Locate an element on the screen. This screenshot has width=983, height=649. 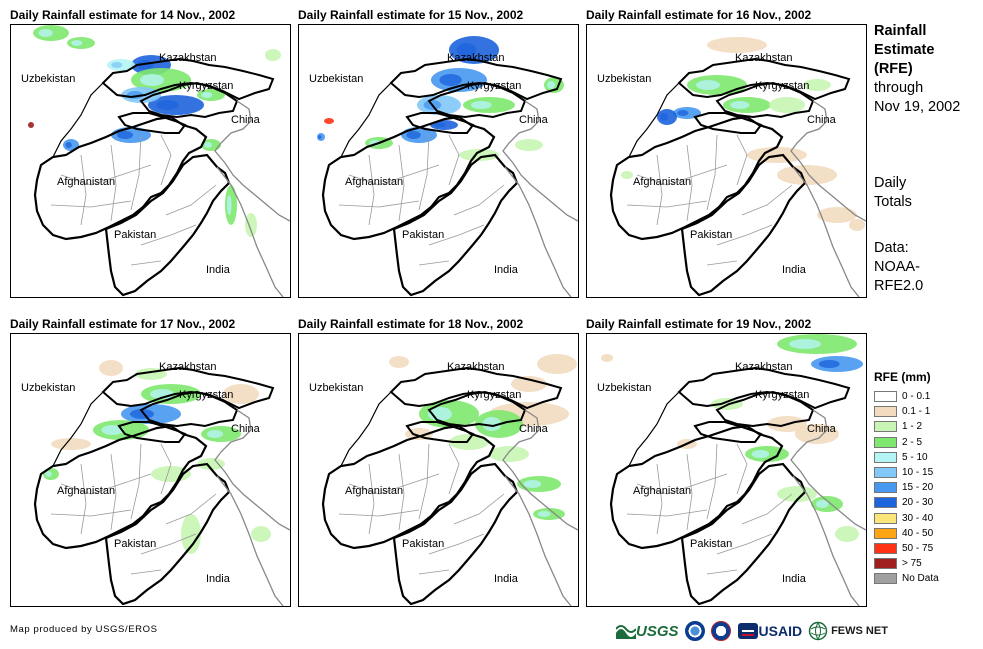
legend-item: 15 - 20 is located at coordinates (906, 487).